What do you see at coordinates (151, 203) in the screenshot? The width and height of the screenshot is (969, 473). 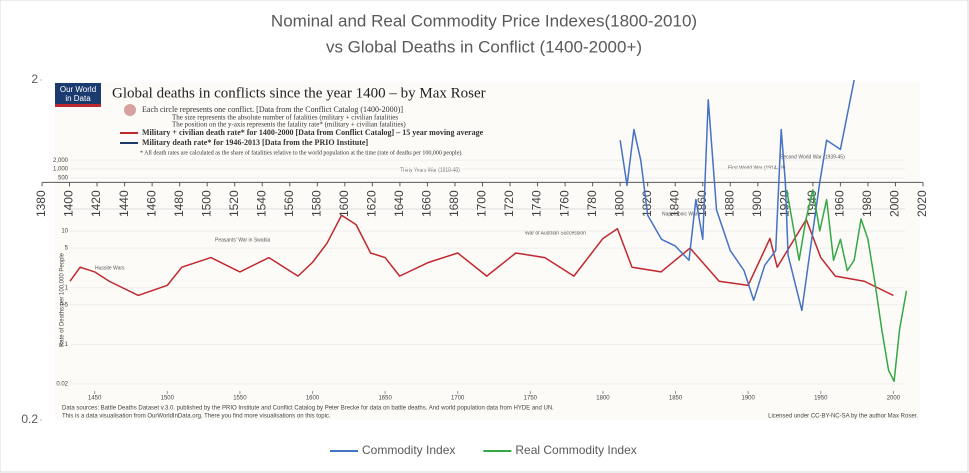 I see `x-tick-label: 1460` at bounding box center [151, 203].